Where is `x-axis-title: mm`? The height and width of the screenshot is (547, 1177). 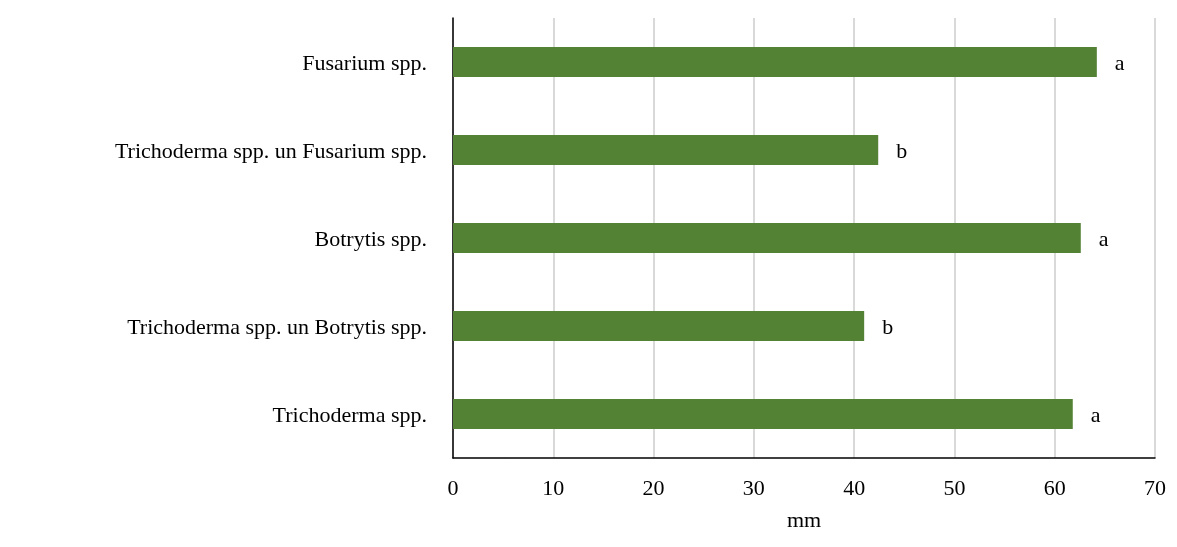
x-axis-title: mm is located at coordinates (804, 519).